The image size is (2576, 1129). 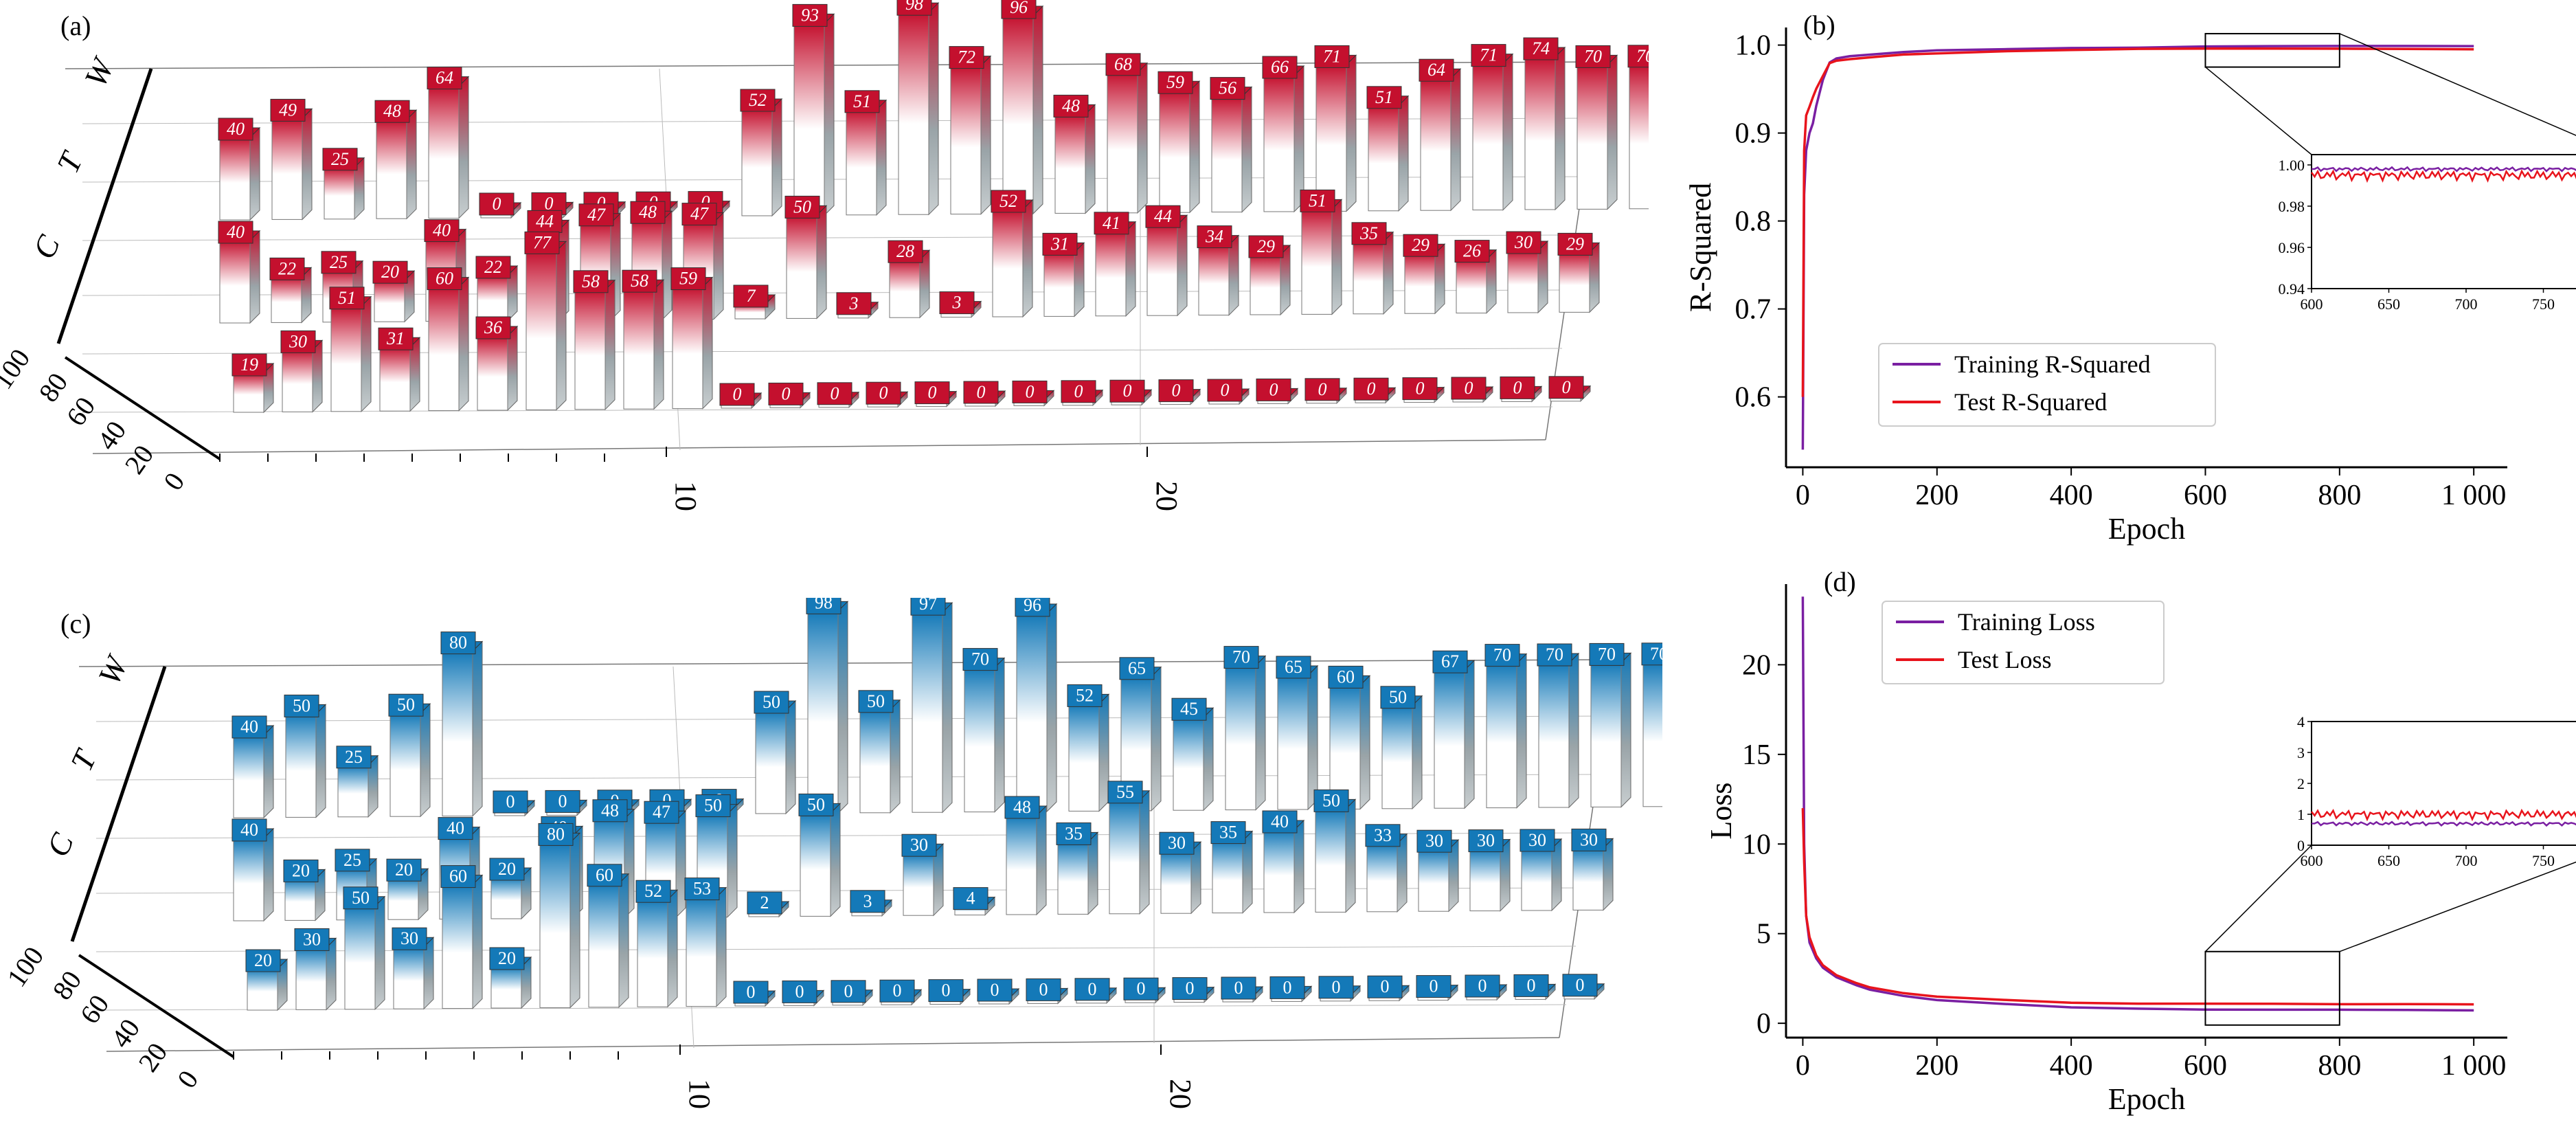 I want to click on inset-y-tick-label: 0.96, so click(x=2292, y=248).